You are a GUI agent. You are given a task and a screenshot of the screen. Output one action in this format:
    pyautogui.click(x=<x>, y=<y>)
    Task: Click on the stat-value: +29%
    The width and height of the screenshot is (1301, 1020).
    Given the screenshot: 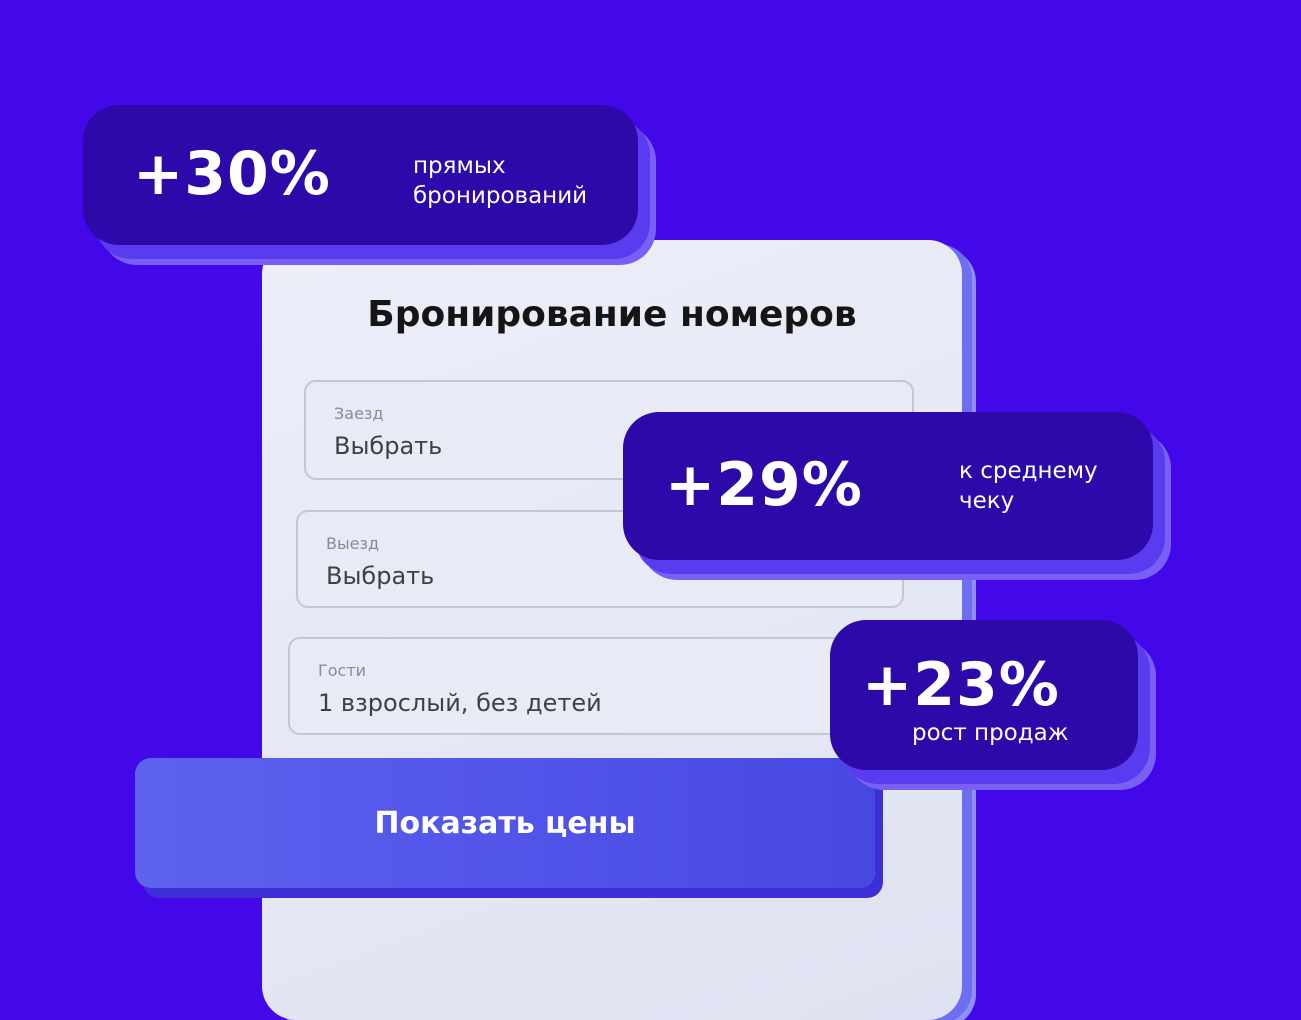 What is the action you would take?
    pyautogui.click(x=764, y=485)
    